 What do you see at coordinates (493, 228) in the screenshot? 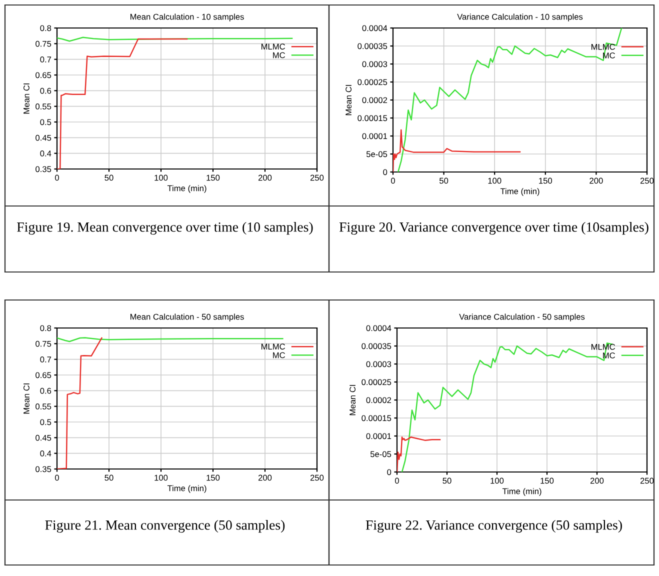
I see `caption: Figure 20. Variance convergence over time (10samples)` at bounding box center [493, 228].